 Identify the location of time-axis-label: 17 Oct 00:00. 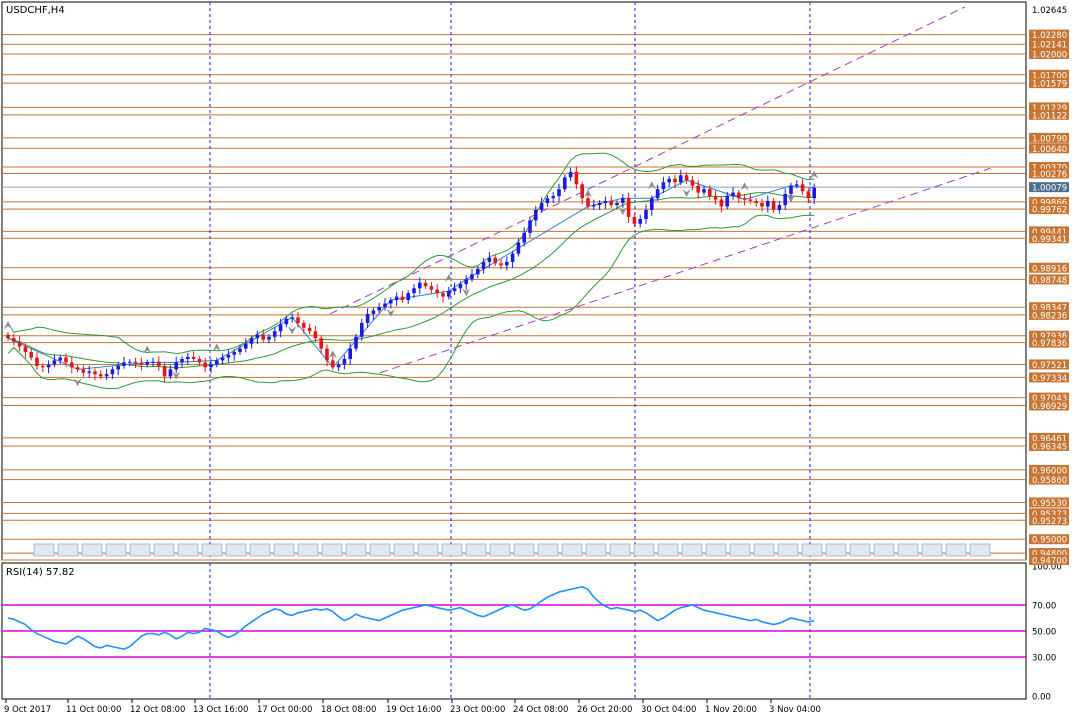
(284, 710).